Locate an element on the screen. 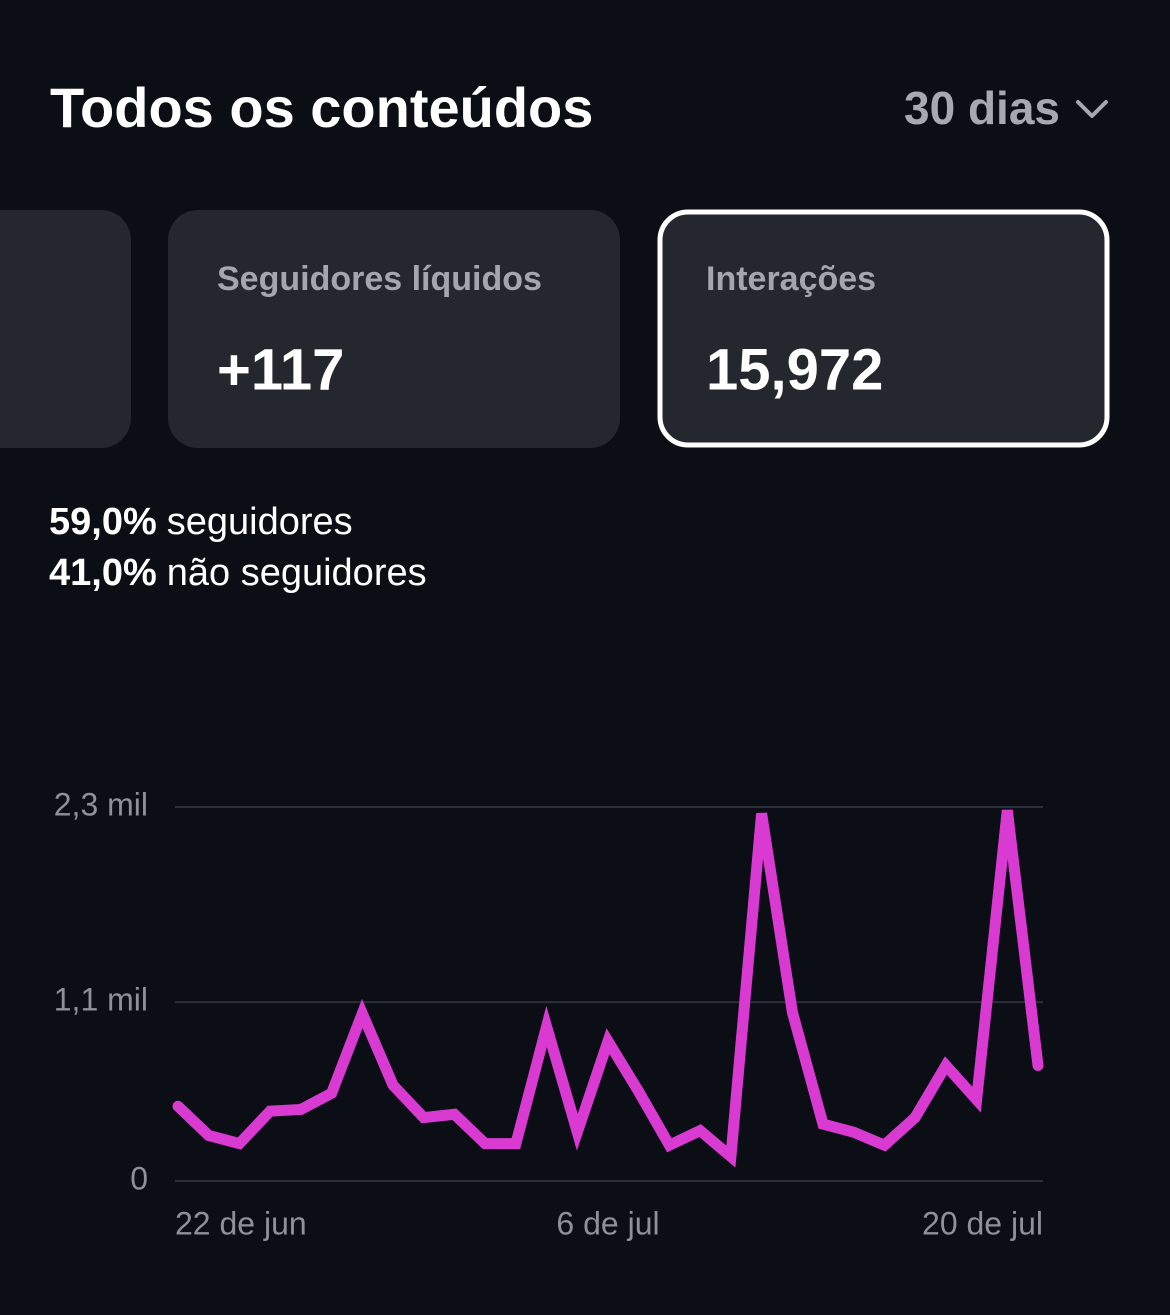 The image size is (1170, 1315). card-value: +117 is located at coordinates (280, 369).